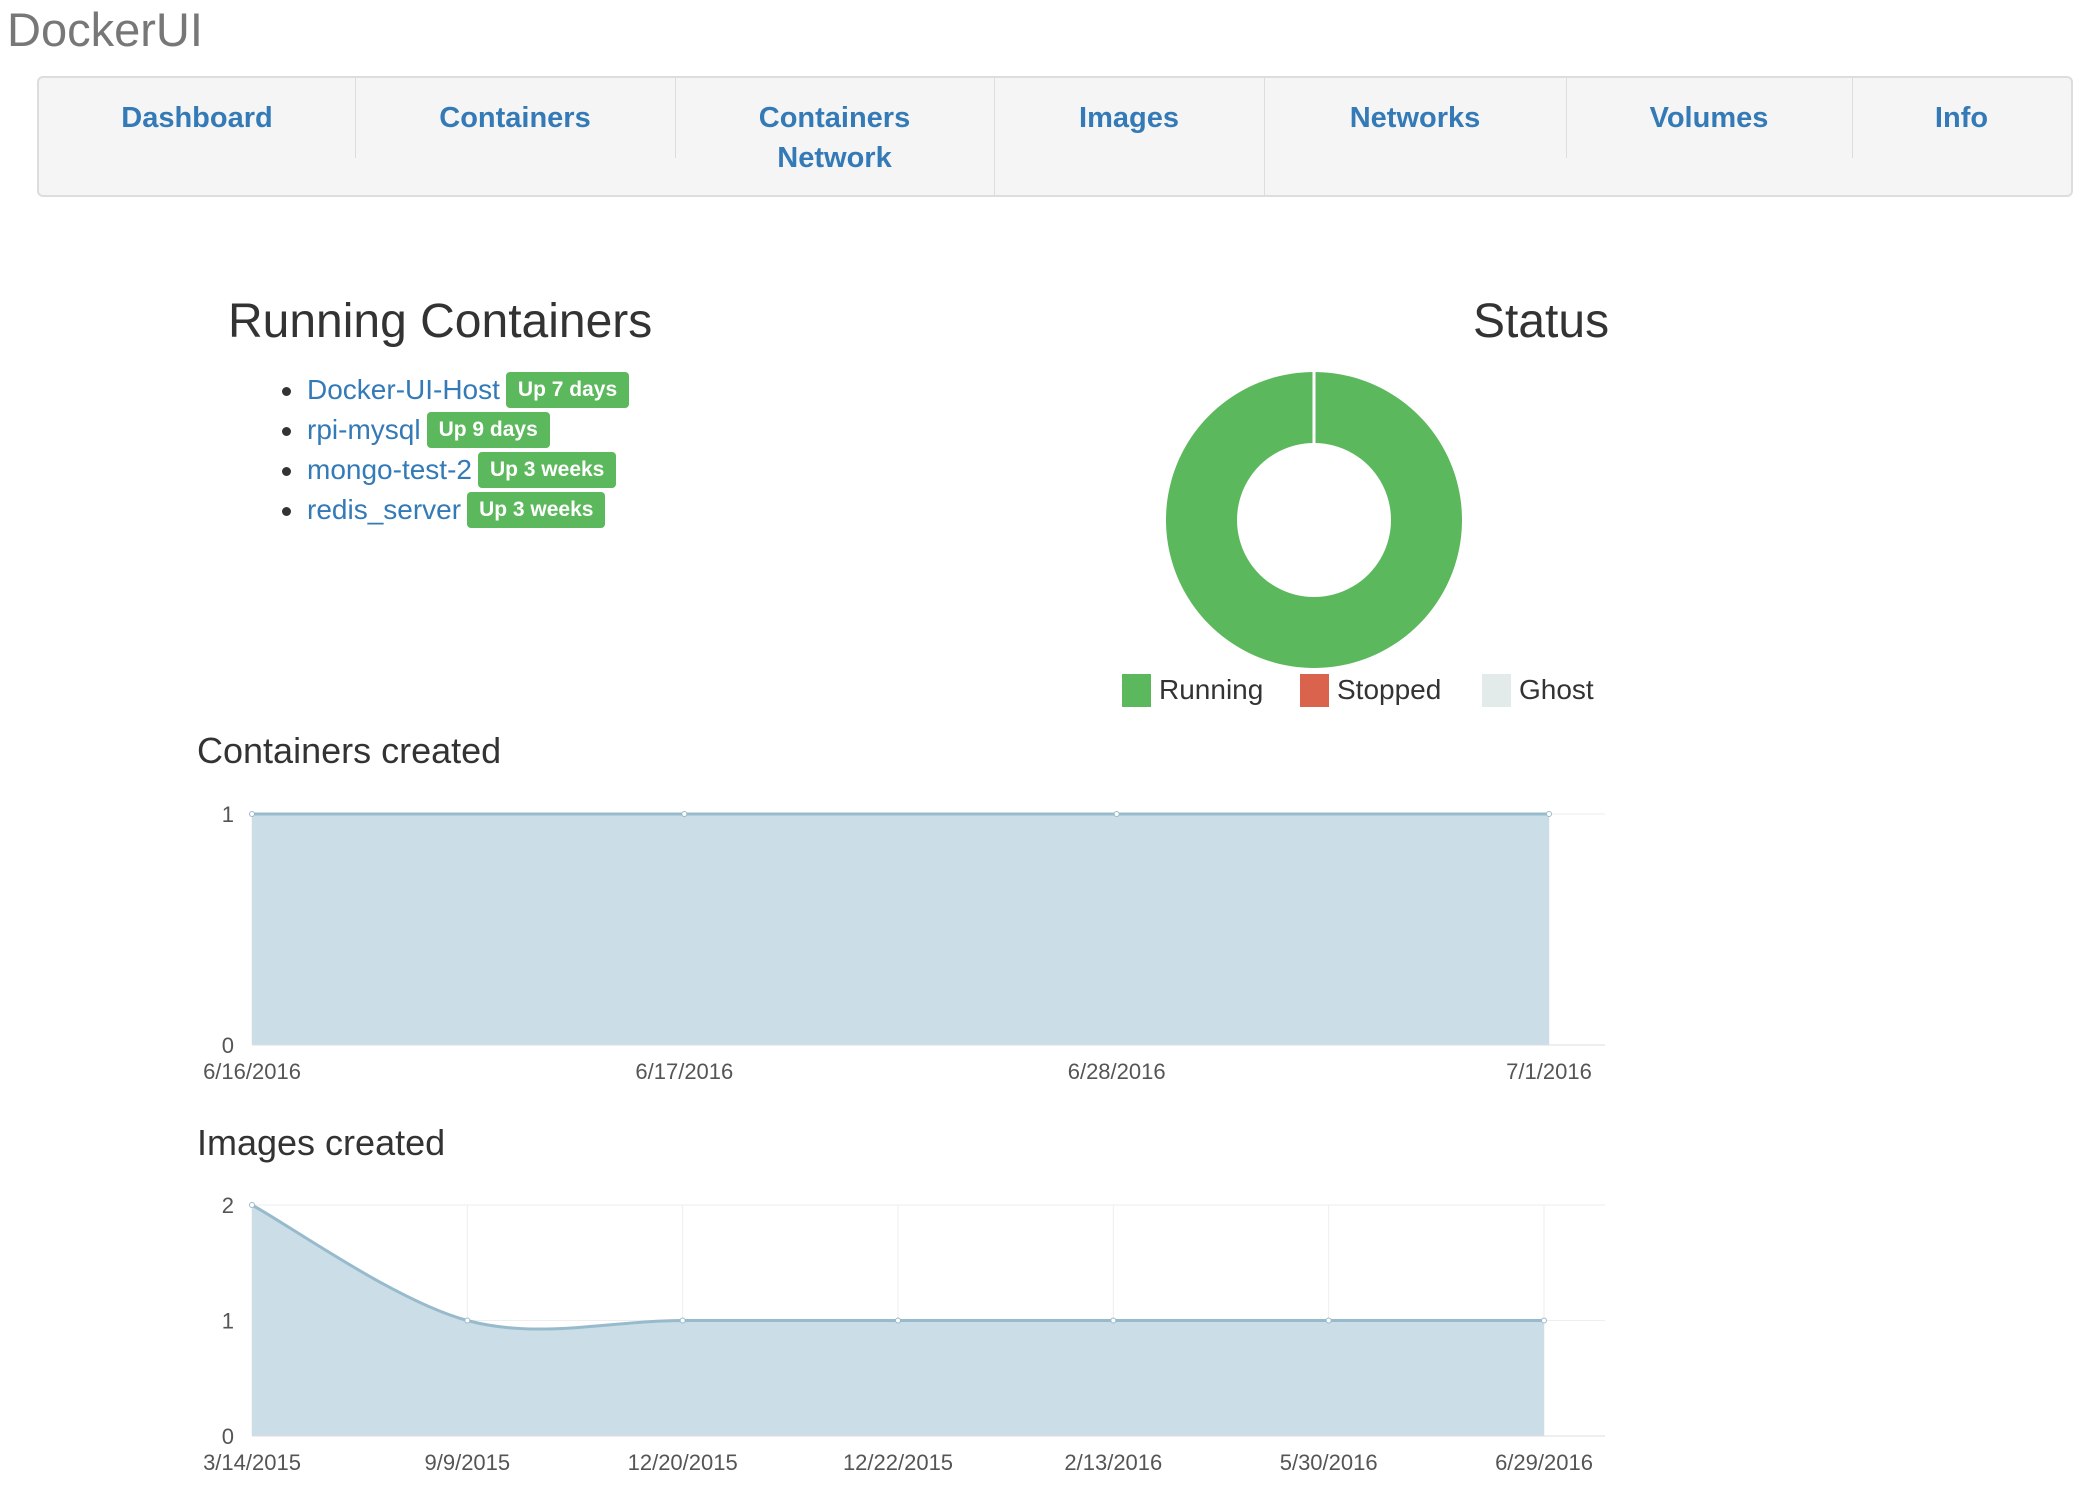 This screenshot has width=2080, height=1486. Describe the element at coordinates (228, 1205) in the screenshot. I see `y-tick-label: 2` at that location.